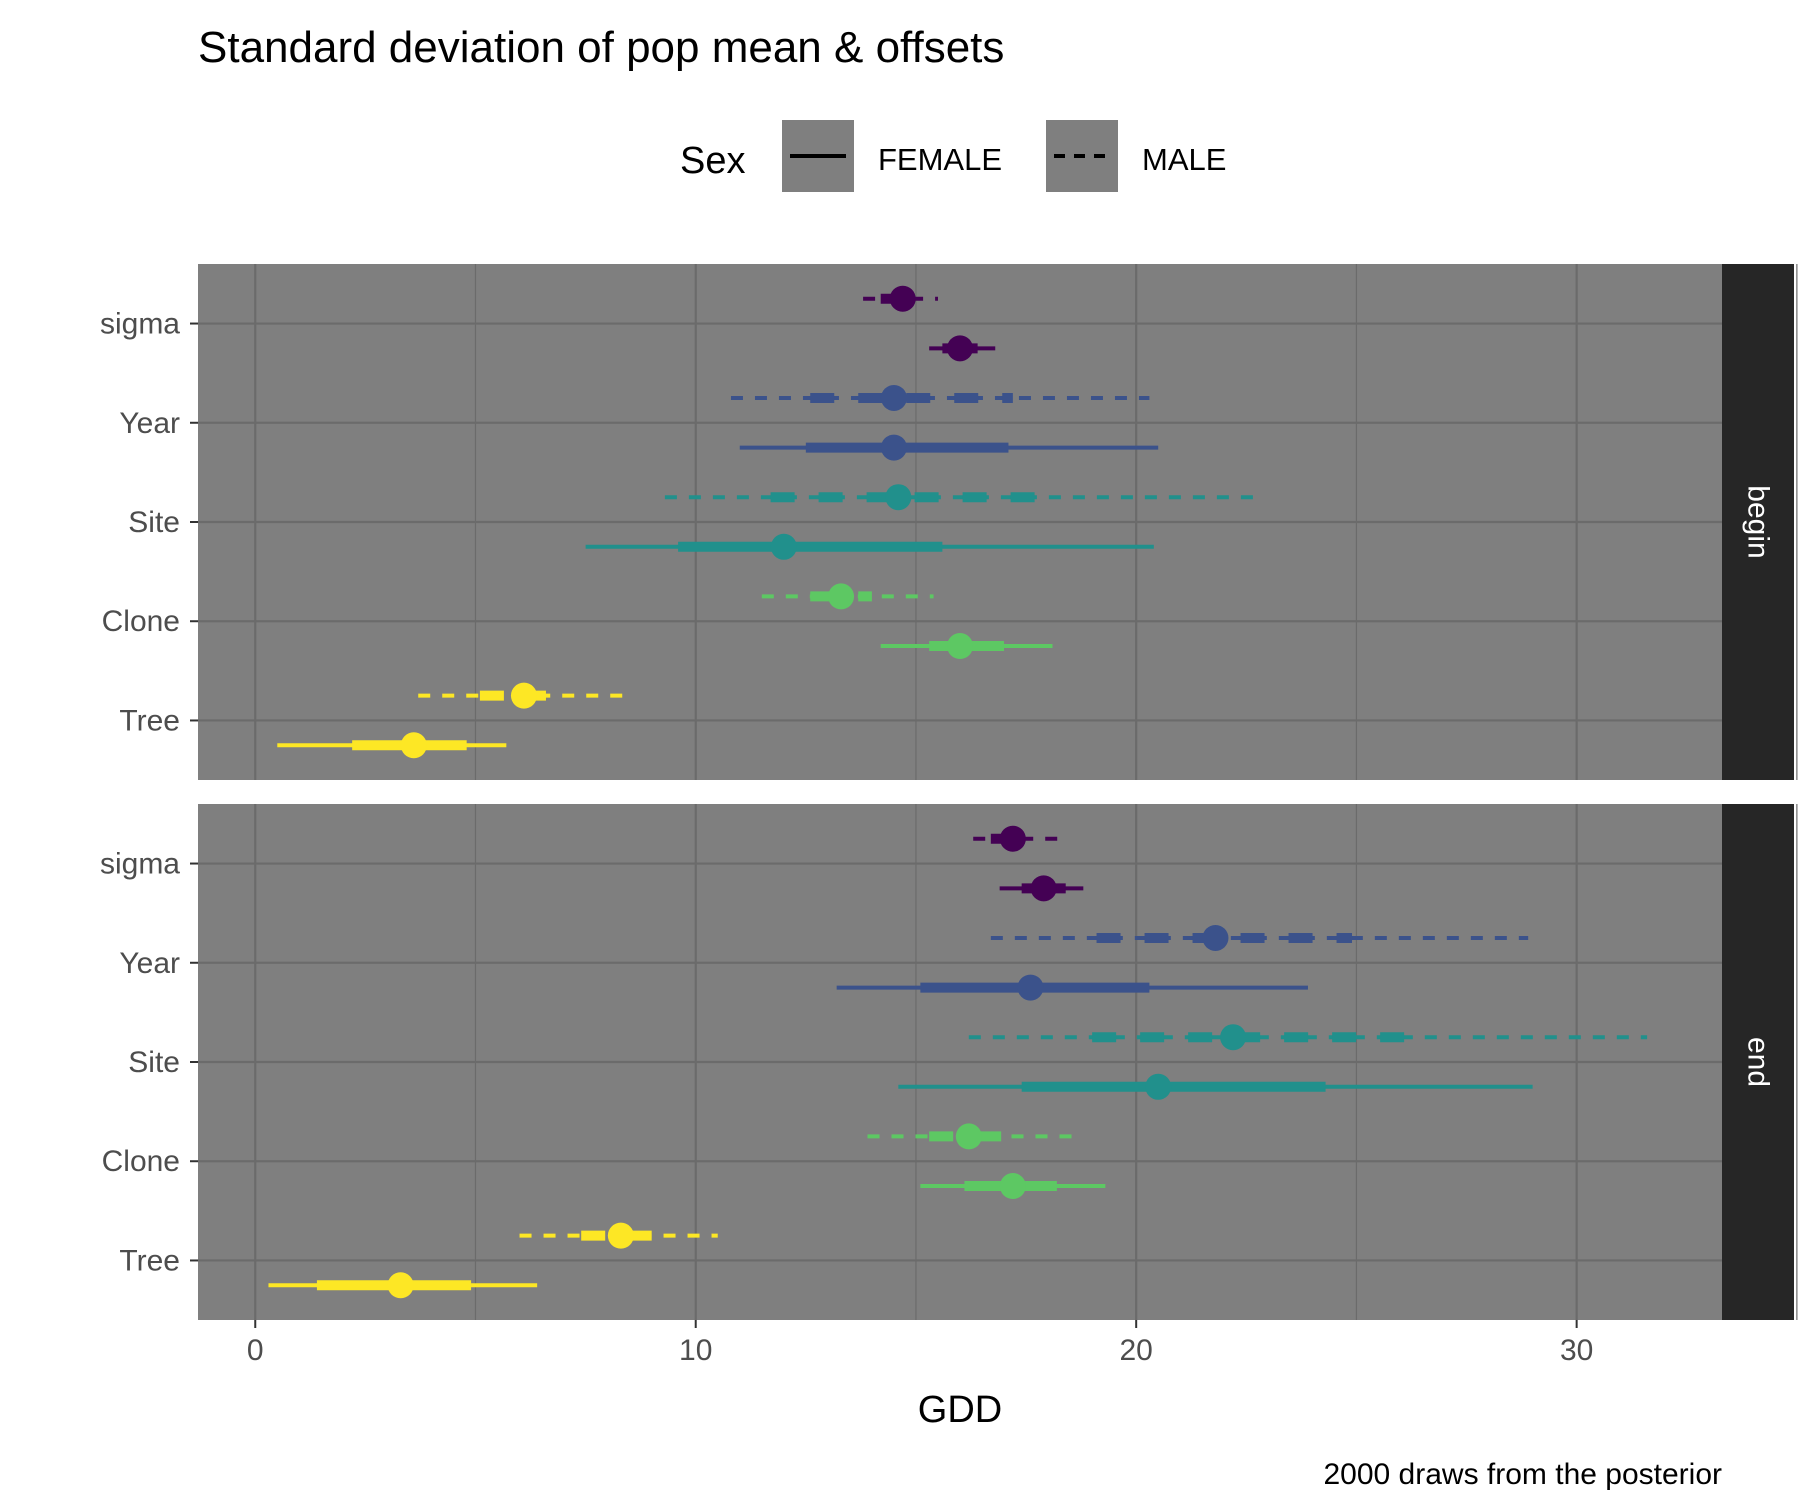 The image size is (1800, 1505). Describe the element at coordinates (695, 1350) in the screenshot. I see `x-tick-label: 10` at that location.